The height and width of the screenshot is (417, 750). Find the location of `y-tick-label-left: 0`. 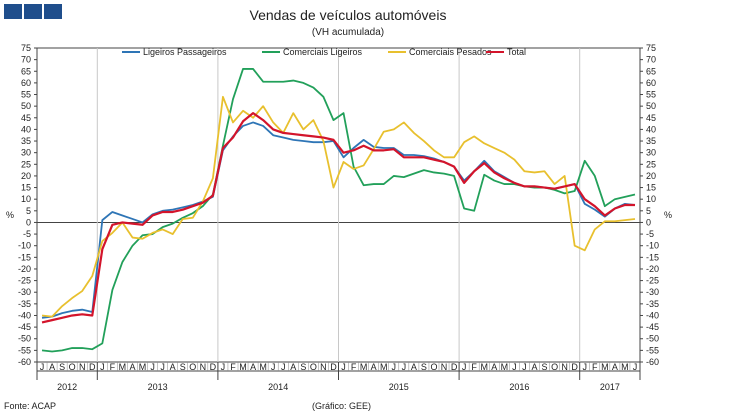

y-tick-label-left: 0 is located at coordinates (28, 222).